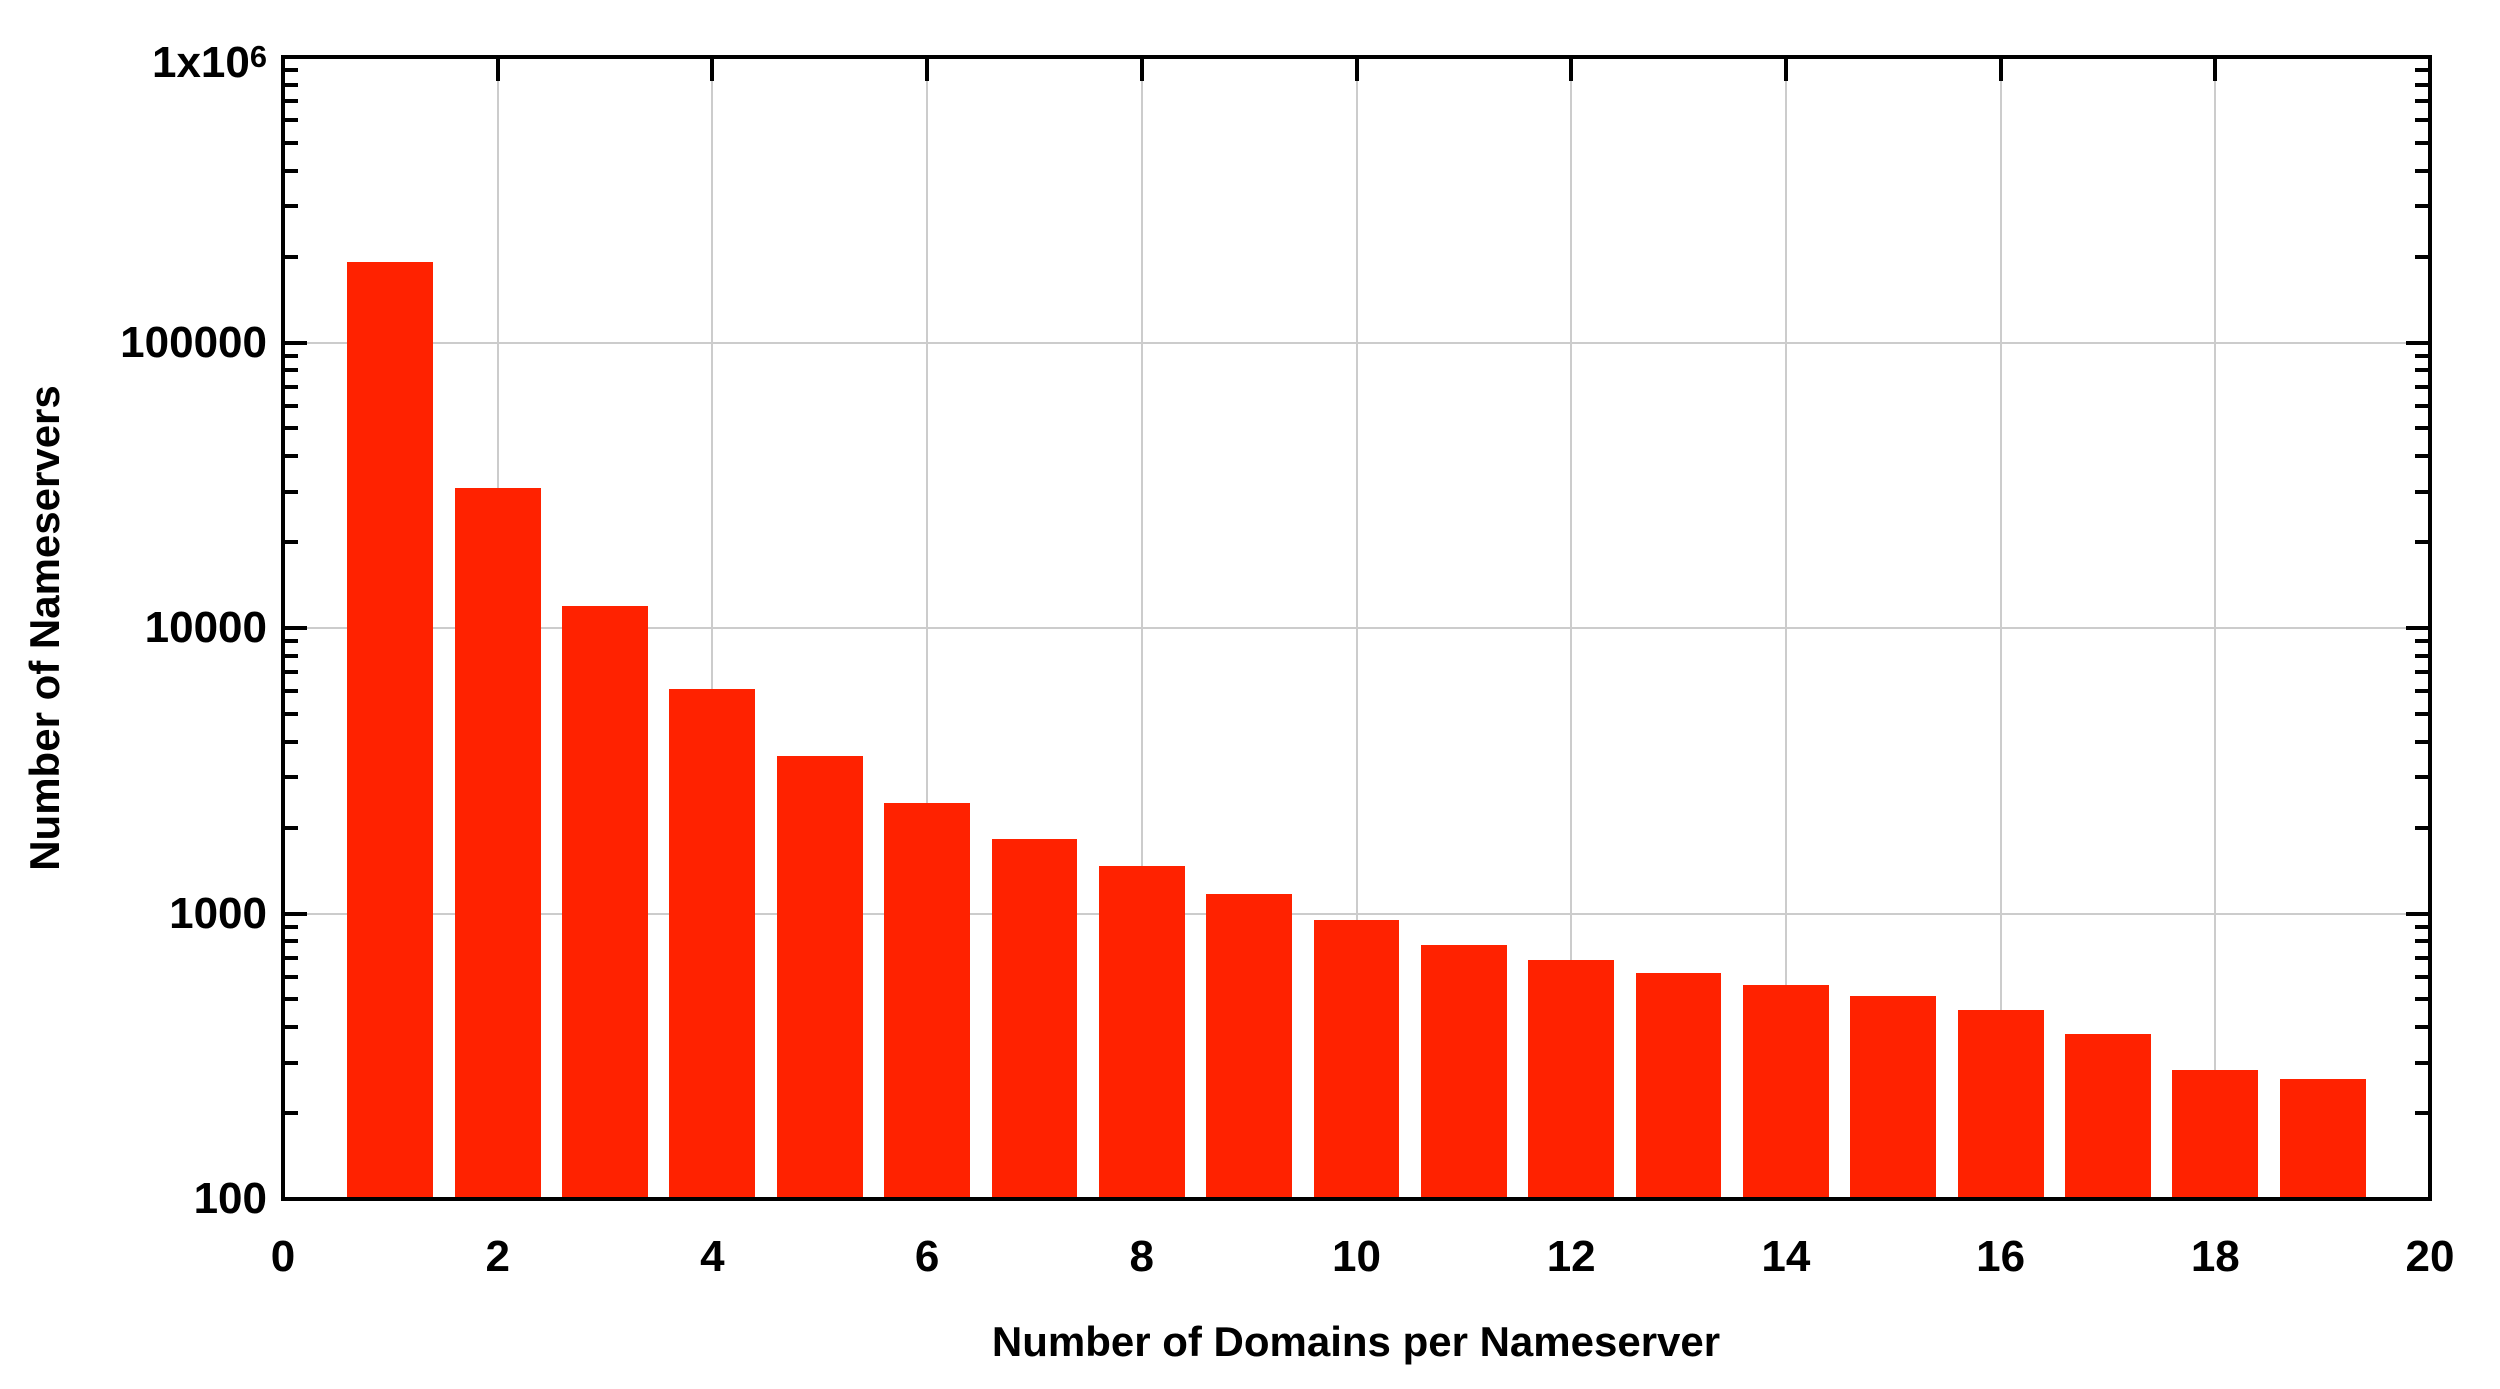 The width and height of the screenshot is (2500, 1389). I want to click on x-tick-label: 18, so click(2215, 1256).